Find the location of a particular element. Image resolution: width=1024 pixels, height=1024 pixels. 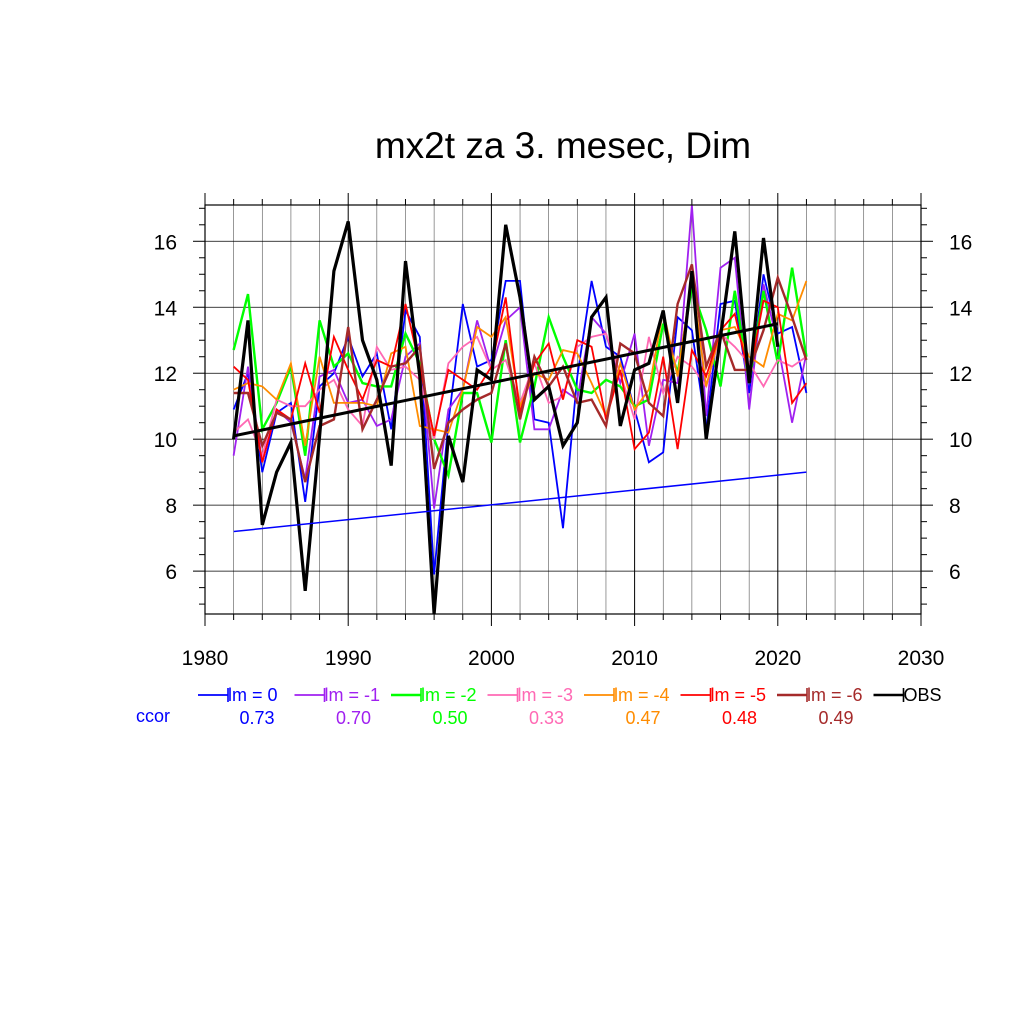

y-tick-label-left: 14 is located at coordinates (166, 308).